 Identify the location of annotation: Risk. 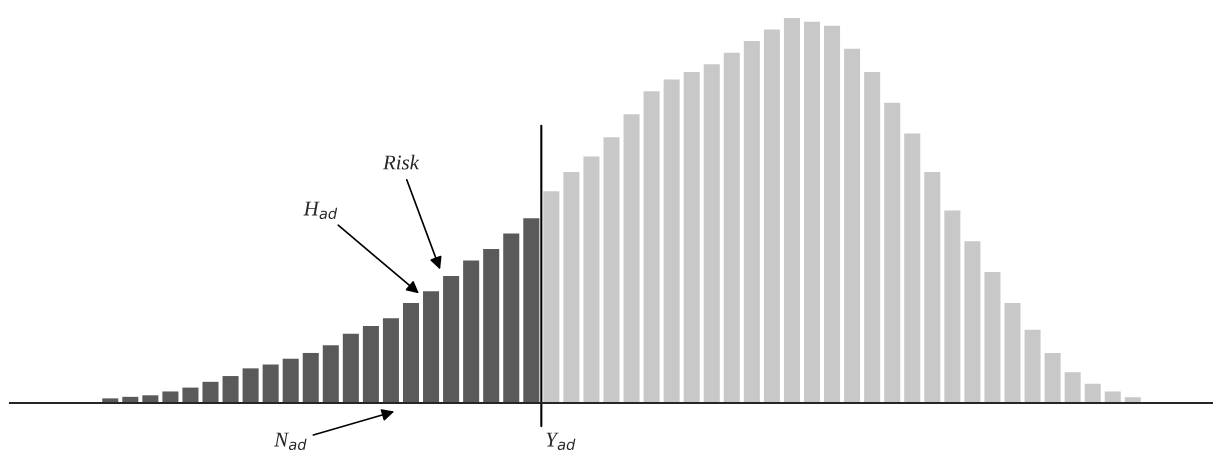
(401, 162).